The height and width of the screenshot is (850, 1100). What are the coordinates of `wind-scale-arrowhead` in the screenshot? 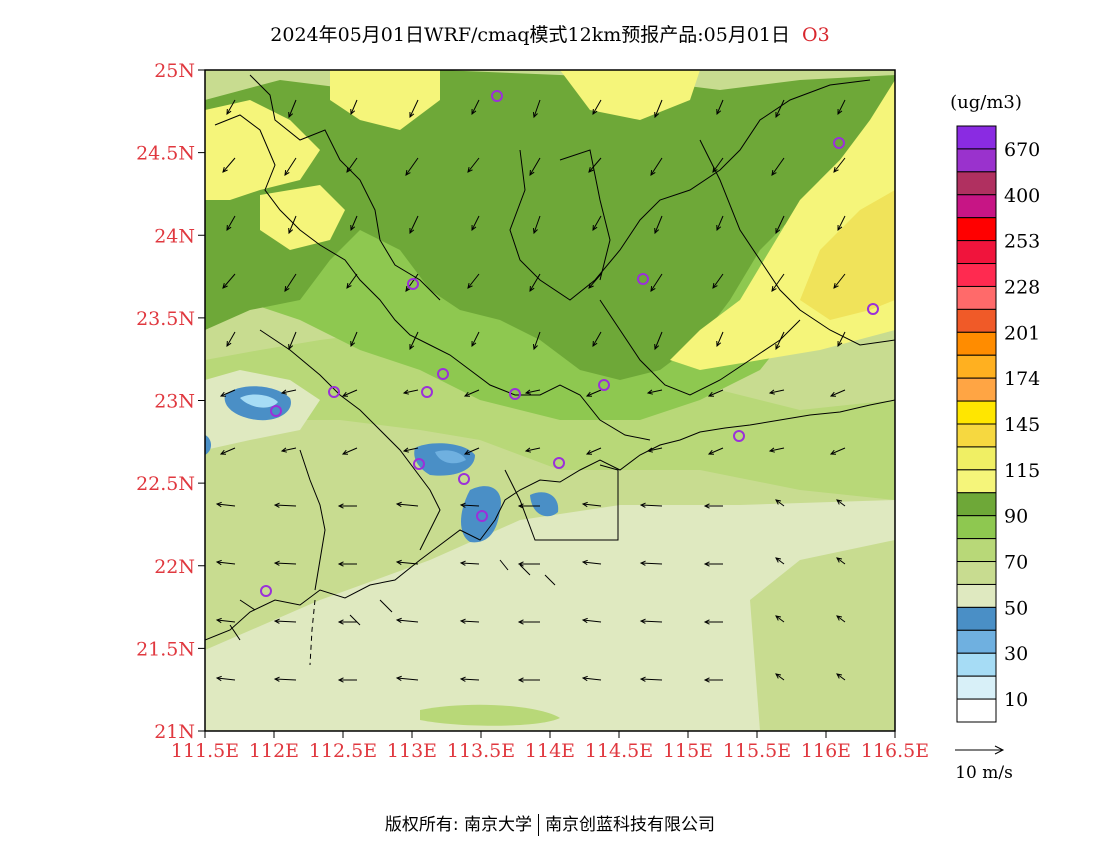 It's located at (999, 750).